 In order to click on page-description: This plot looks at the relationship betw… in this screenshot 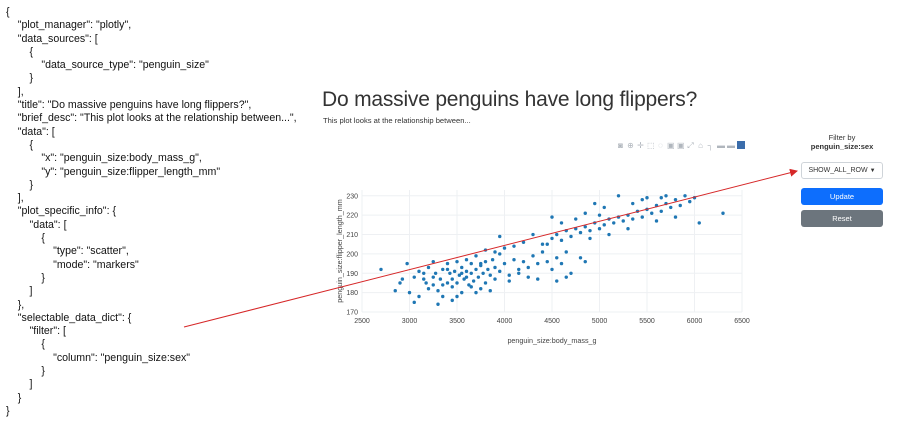, I will do `click(397, 120)`.